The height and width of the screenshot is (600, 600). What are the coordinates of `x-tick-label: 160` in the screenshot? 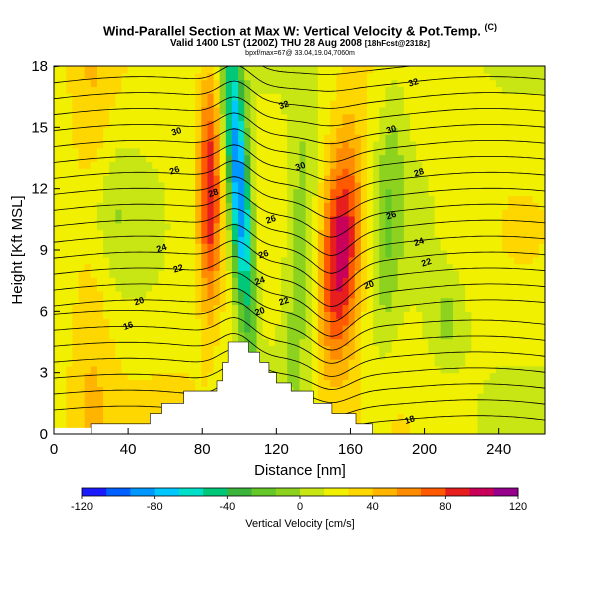 It's located at (350, 449).